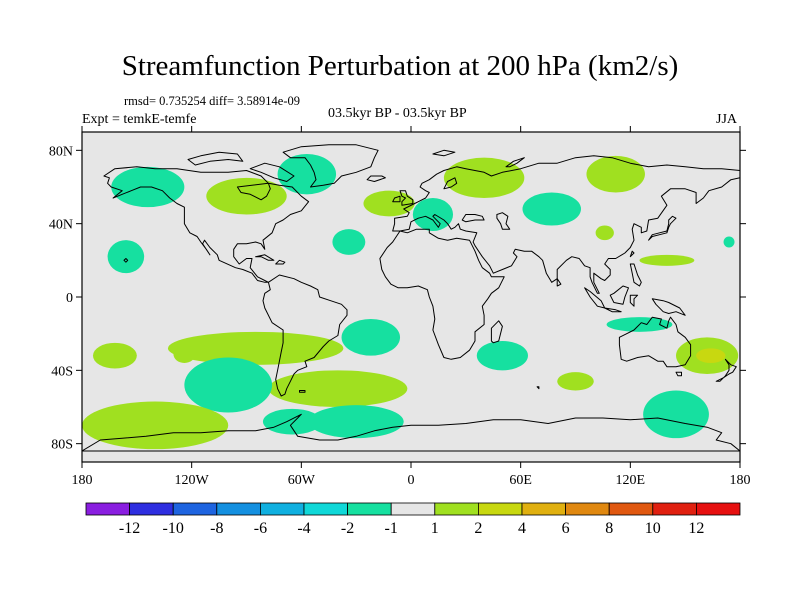 This screenshot has height=600, width=800. Describe the element at coordinates (678, 374) in the screenshot. I see `coastline-tasmania` at that location.